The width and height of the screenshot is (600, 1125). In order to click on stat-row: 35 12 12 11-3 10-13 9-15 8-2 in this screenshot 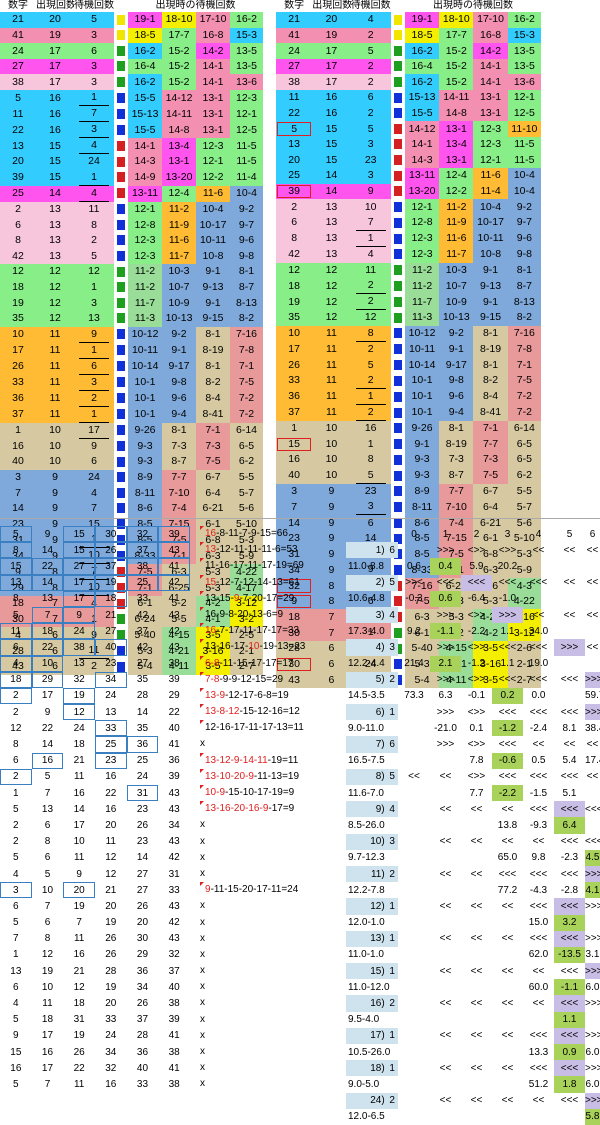, I will do `click(408, 318)`.